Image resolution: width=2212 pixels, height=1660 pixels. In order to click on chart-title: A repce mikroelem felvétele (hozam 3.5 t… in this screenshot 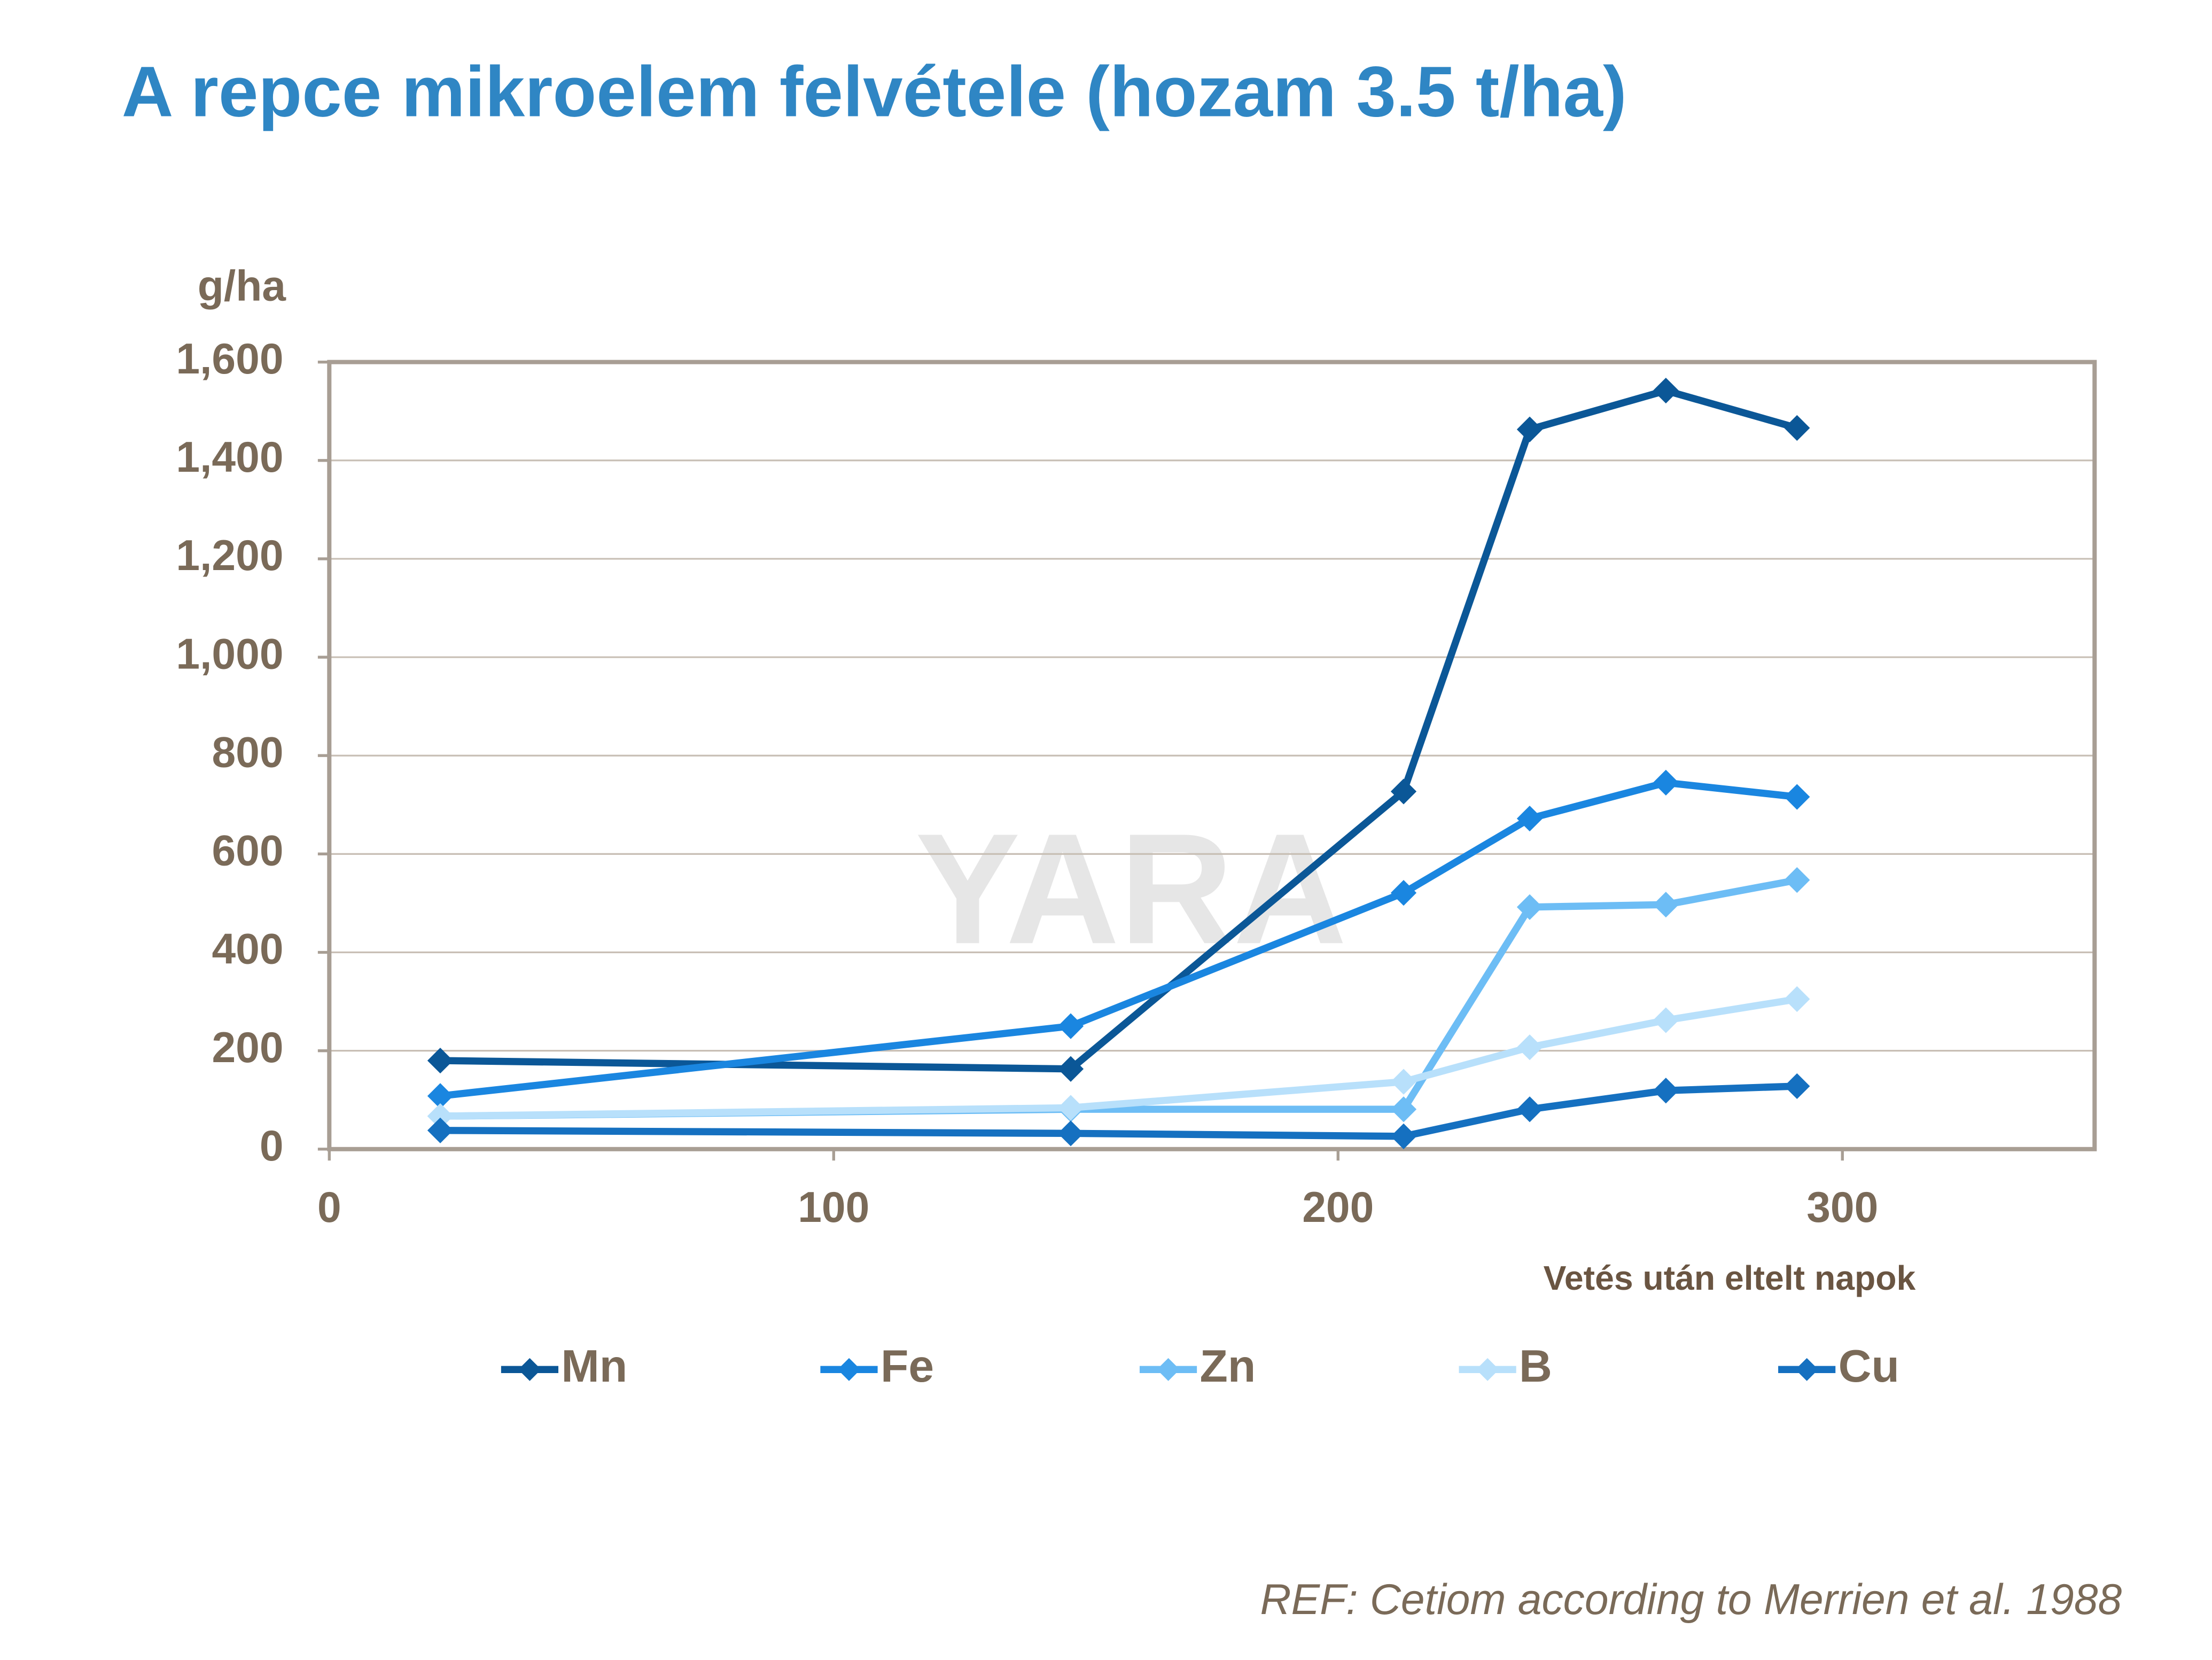, I will do `click(874, 92)`.